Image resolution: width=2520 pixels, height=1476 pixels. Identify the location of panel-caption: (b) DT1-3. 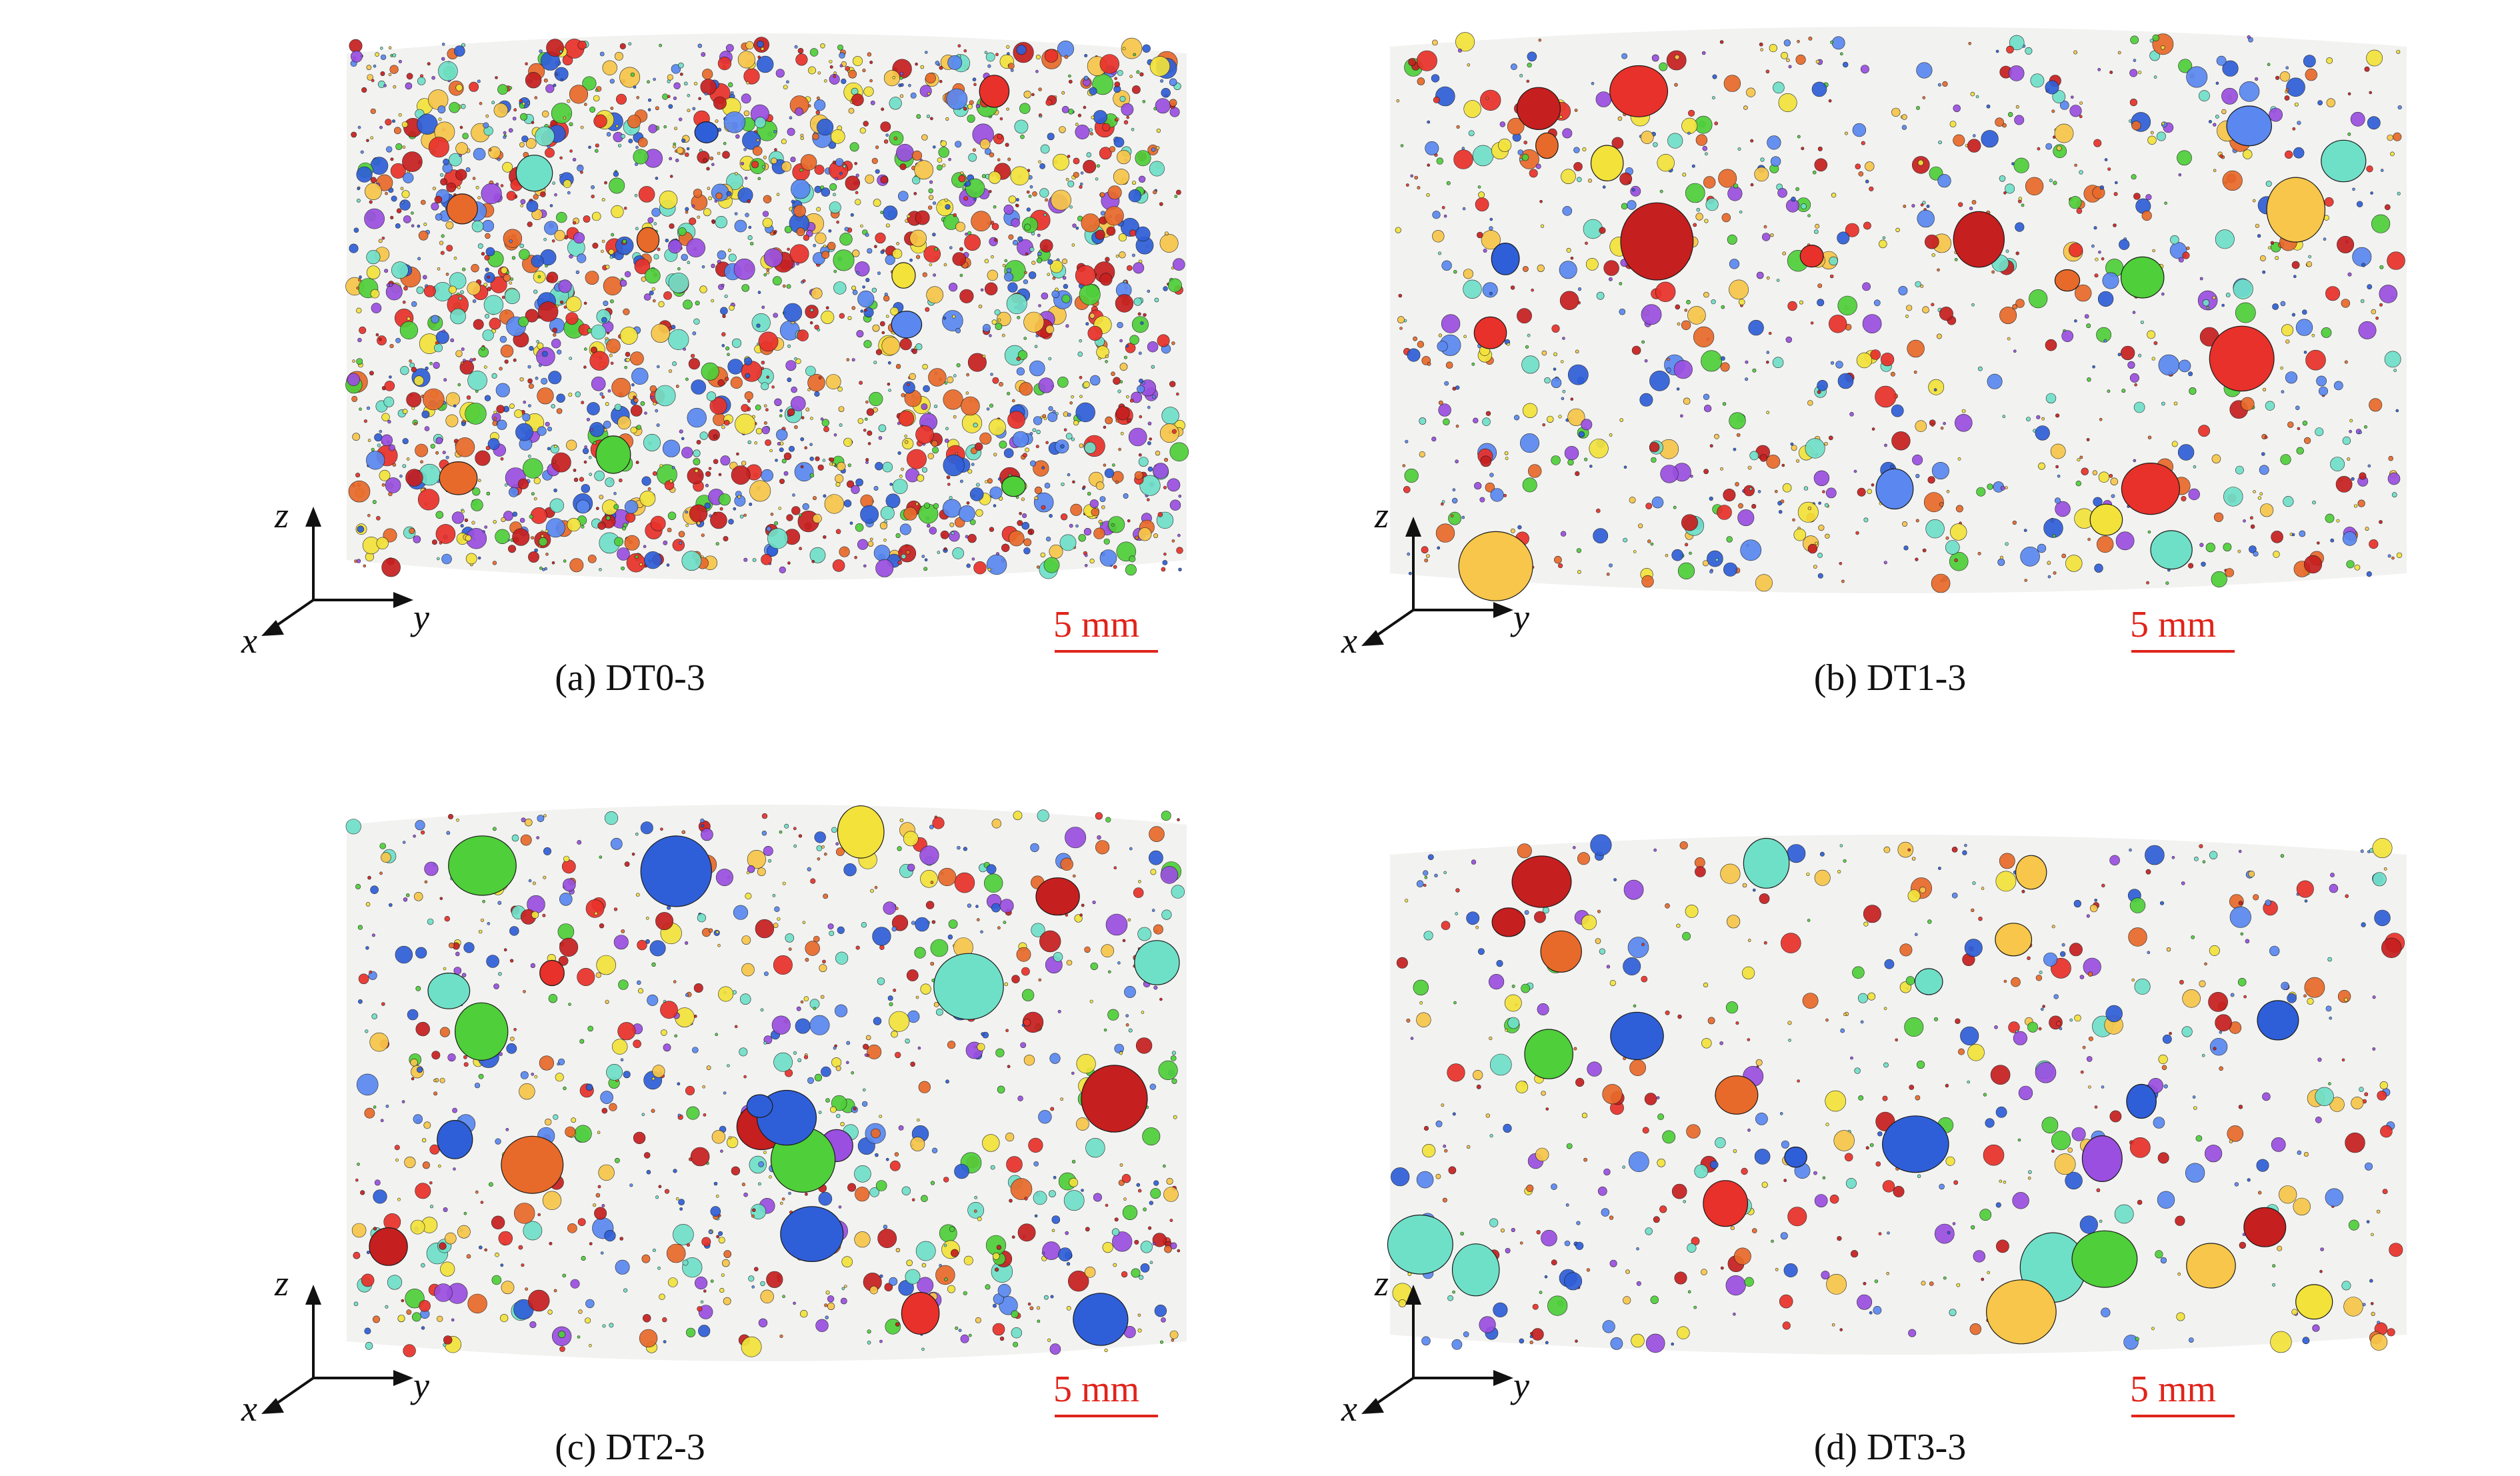
(1890, 678).